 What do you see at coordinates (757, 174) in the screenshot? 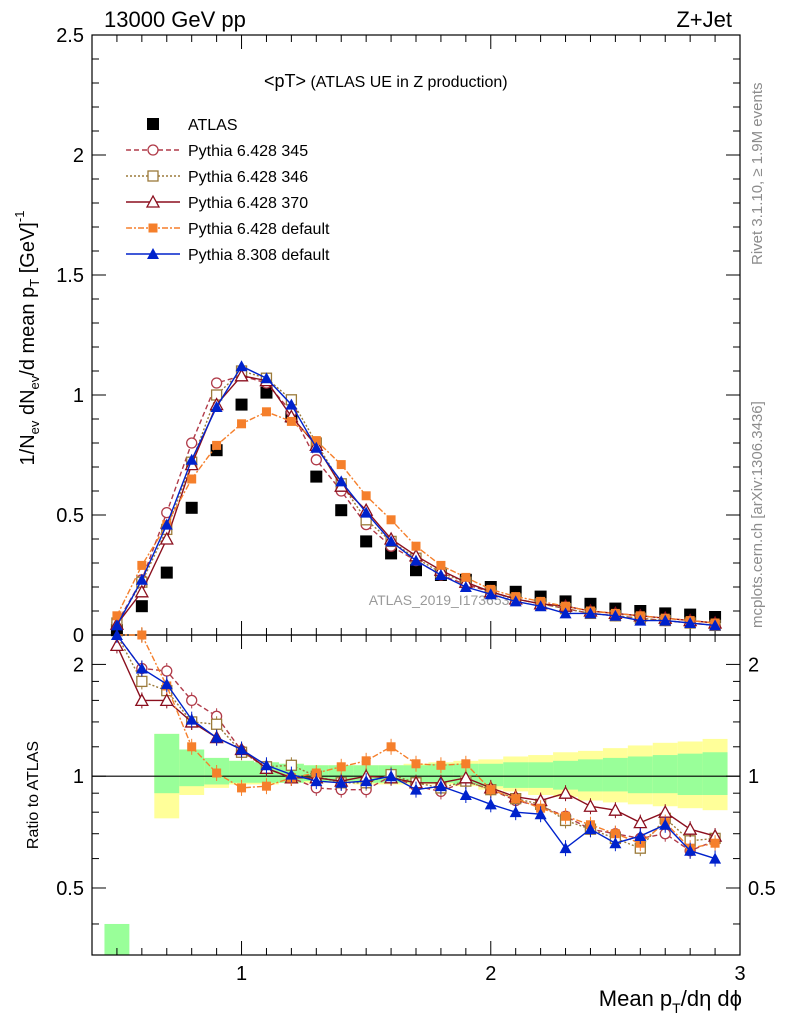
I see `rivet-version-label: Rivet 3.1.10, ≥ 1.9M events` at bounding box center [757, 174].